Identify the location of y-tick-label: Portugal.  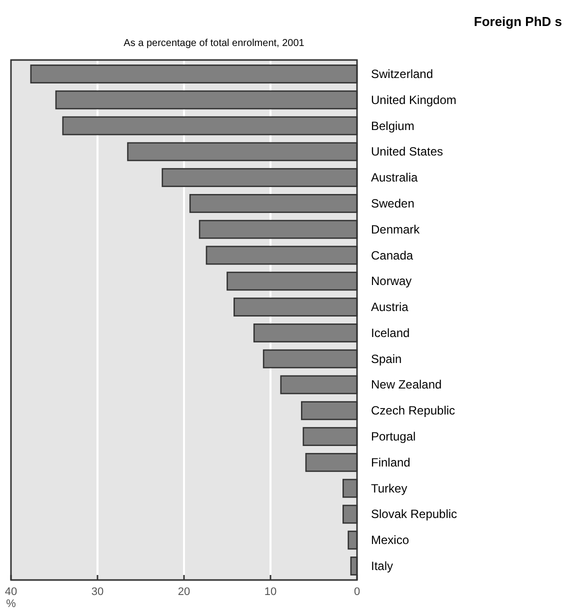
(393, 437).